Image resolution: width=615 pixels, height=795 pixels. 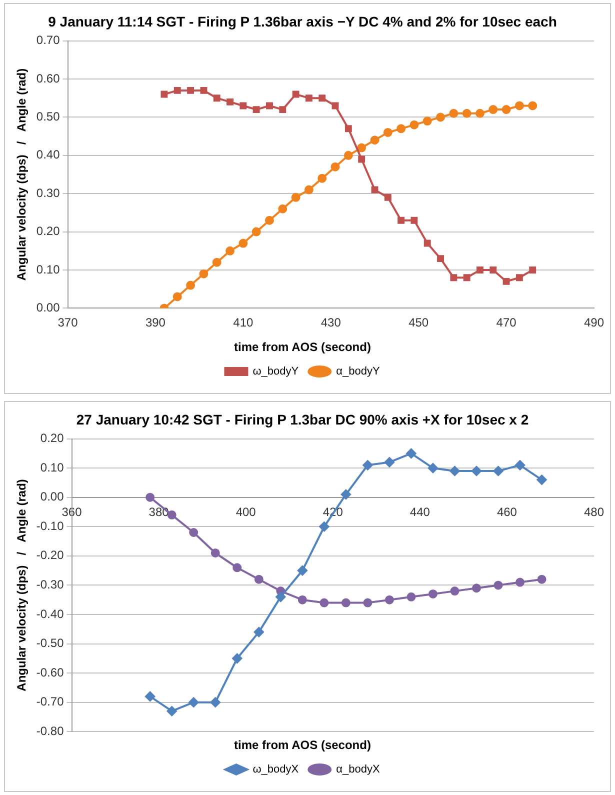 I want to click on y-tick-label: -0.60, so click(x=50, y=672).